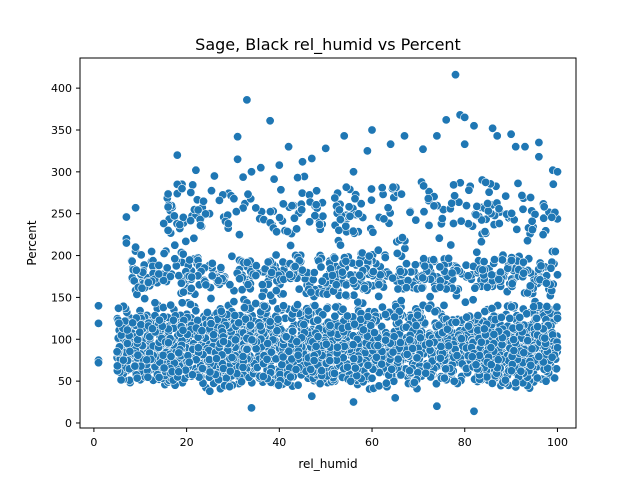  What do you see at coordinates (32, 242) in the screenshot?
I see `y-axis-label: Percent` at bounding box center [32, 242].